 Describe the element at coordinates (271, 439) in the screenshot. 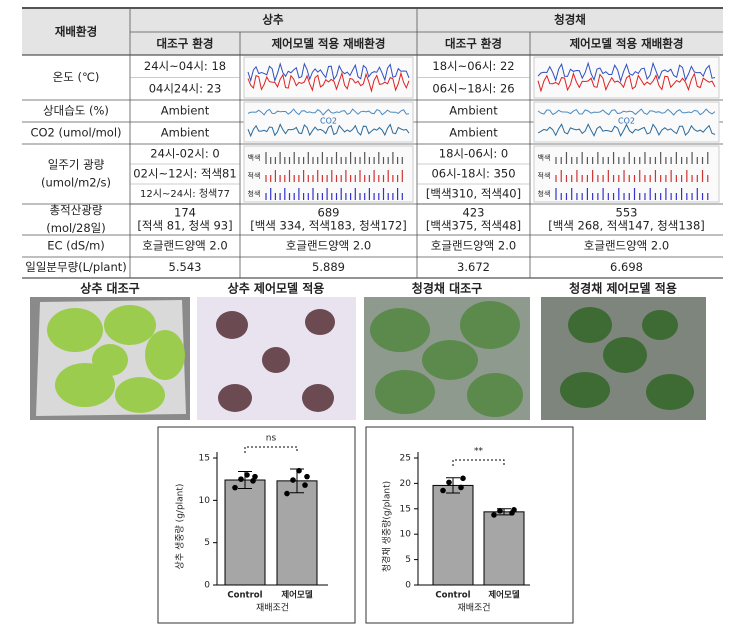

I see `annotation: ns` at that location.